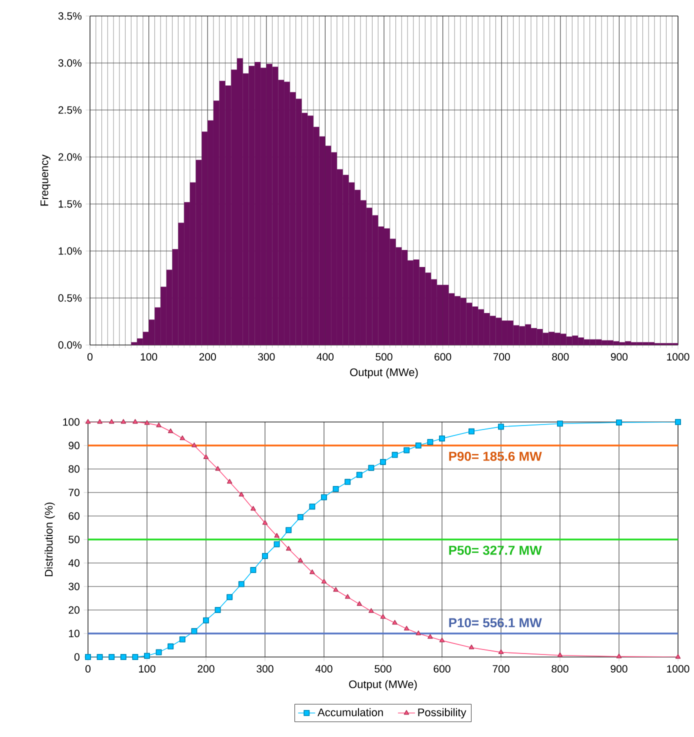  I want to click on y-tick-label: 1.5%, so click(70, 204).